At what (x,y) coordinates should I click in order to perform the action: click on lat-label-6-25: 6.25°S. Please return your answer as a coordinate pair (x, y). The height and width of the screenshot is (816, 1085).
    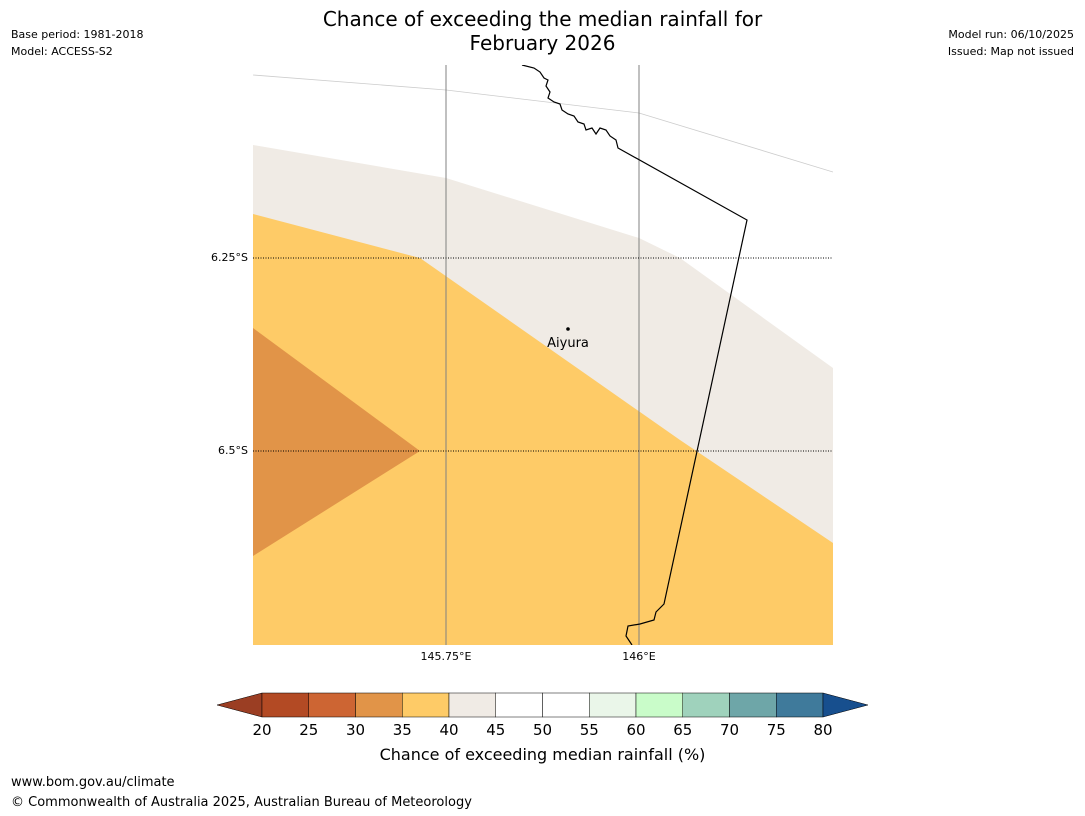
    Looking at the image, I should click on (229, 257).